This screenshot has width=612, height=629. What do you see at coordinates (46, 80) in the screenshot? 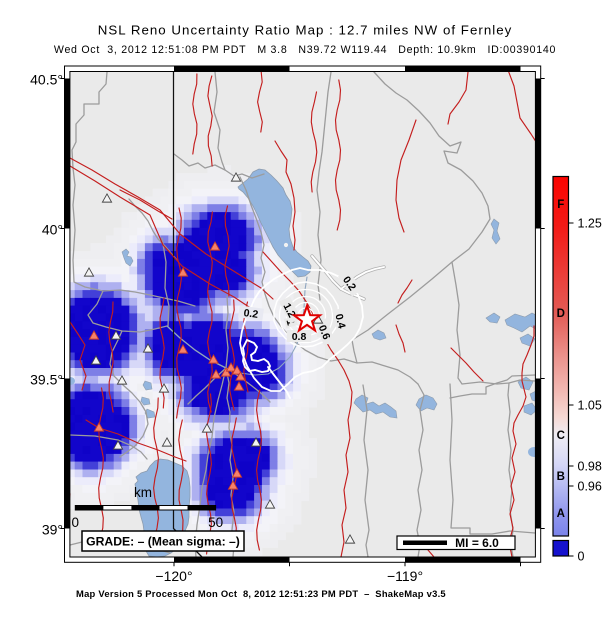
I see `svg-text: 40.5°` at bounding box center [46, 80].